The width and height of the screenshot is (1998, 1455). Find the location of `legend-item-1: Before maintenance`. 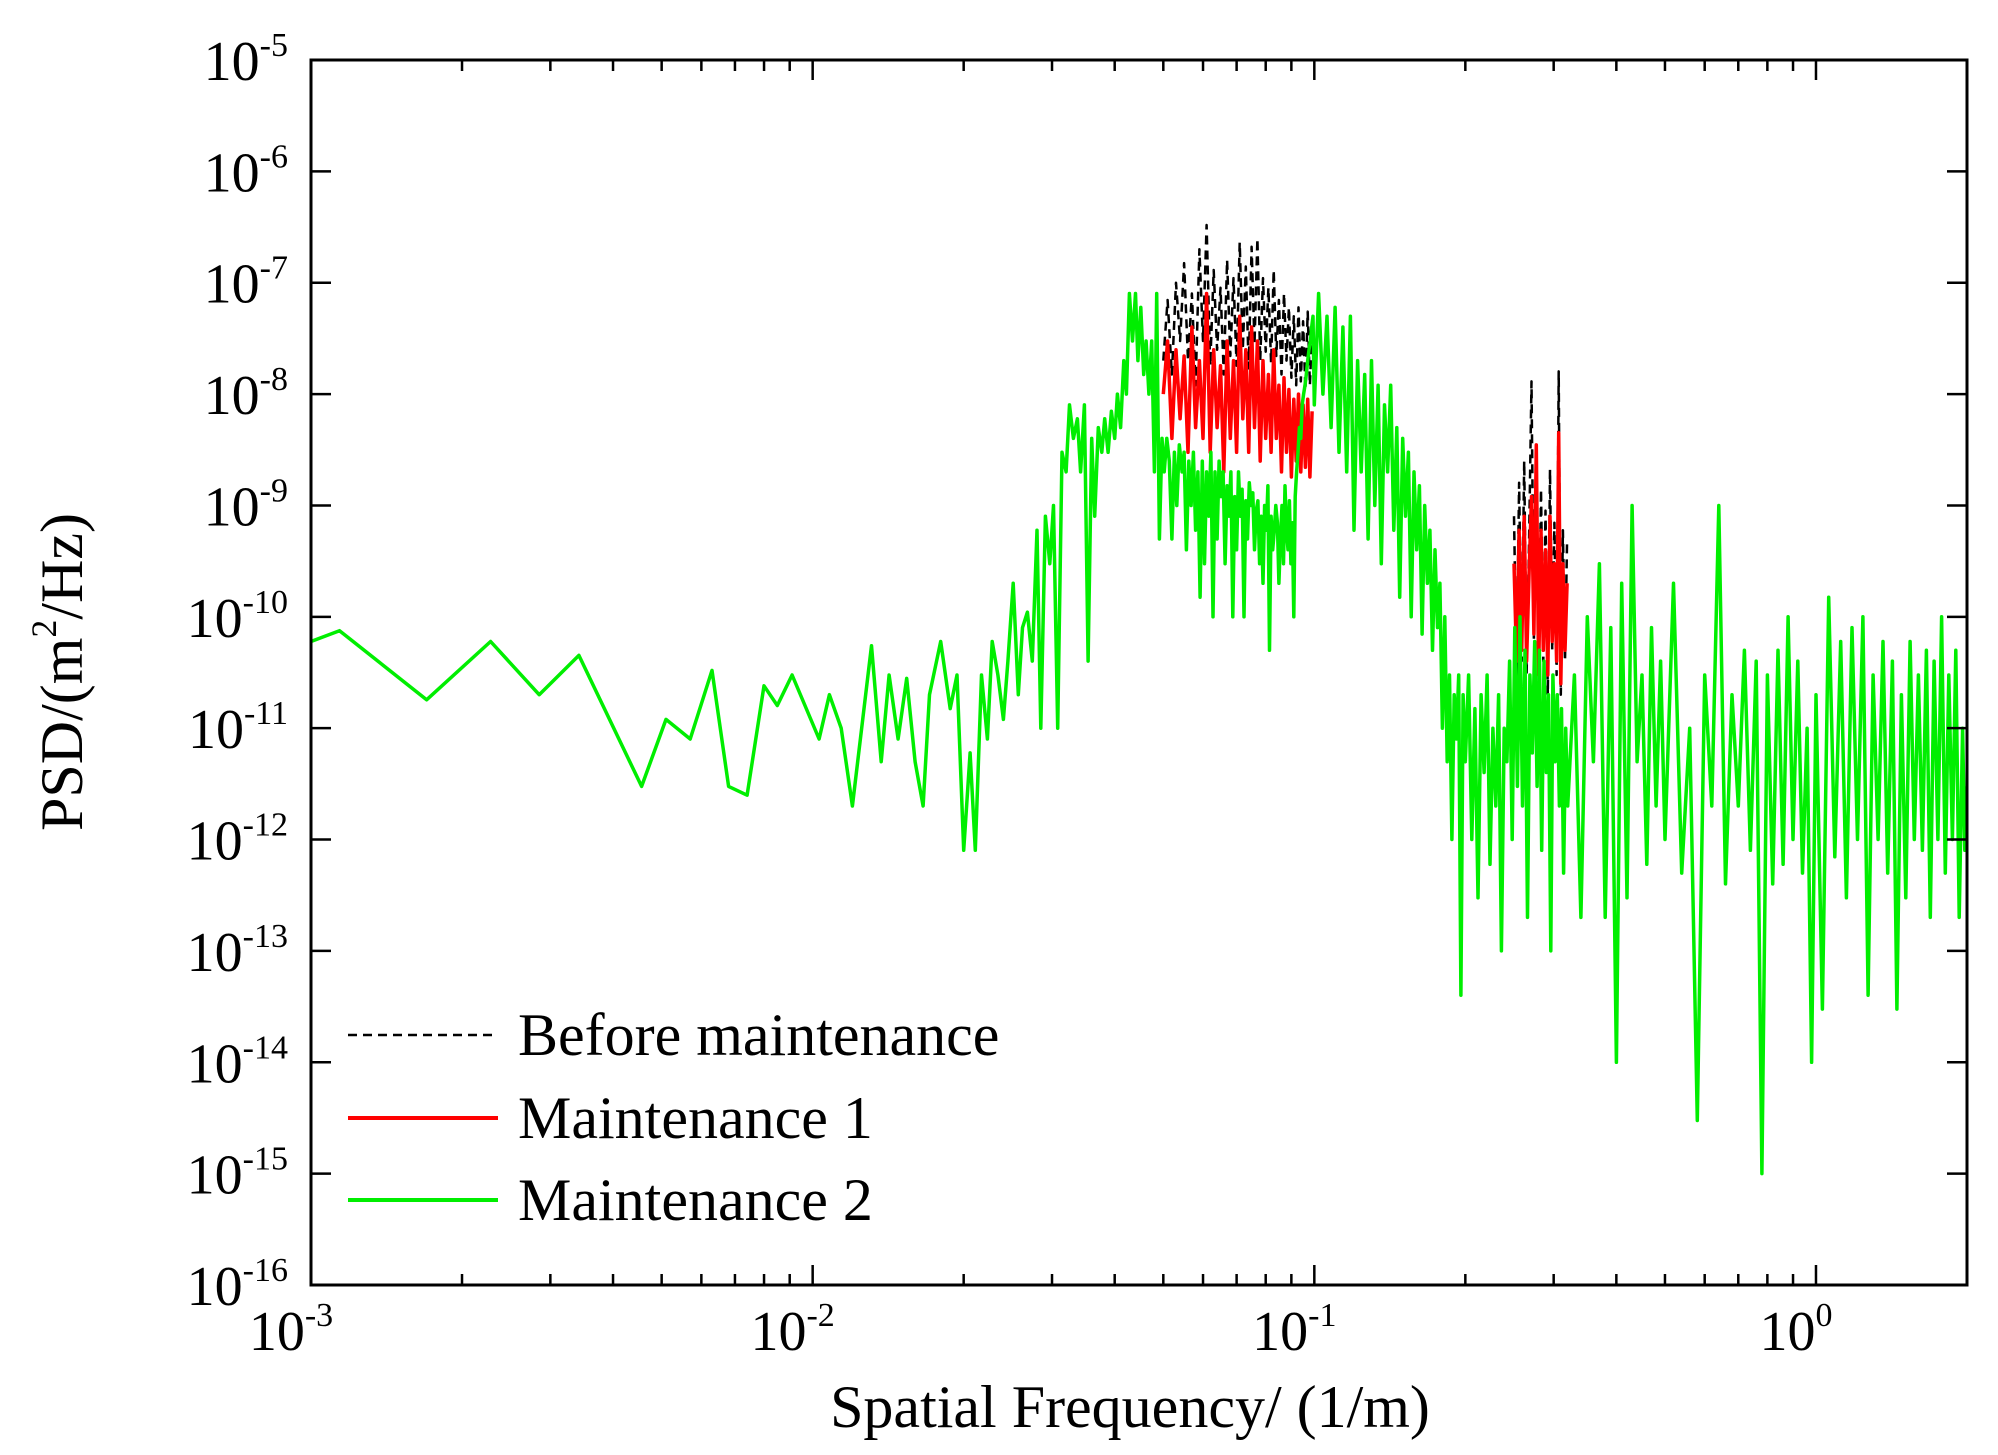

legend-item-1: Before maintenance is located at coordinates (673, 1035).